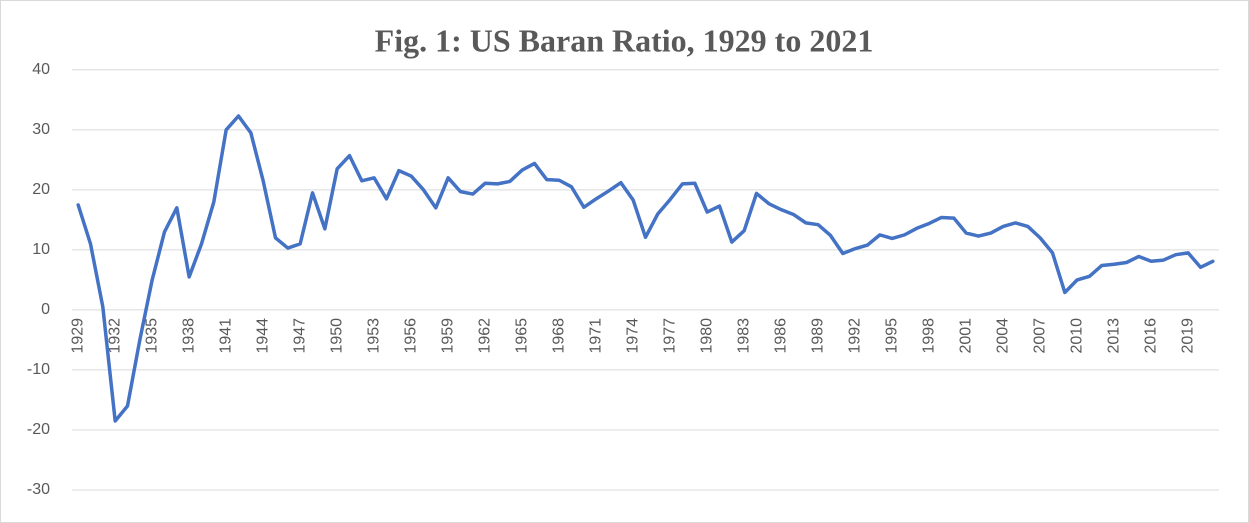 Image resolution: width=1249 pixels, height=523 pixels. Describe the element at coordinates (1150, 336) in the screenshot. I see `x-tick-label: 2016` at that location.